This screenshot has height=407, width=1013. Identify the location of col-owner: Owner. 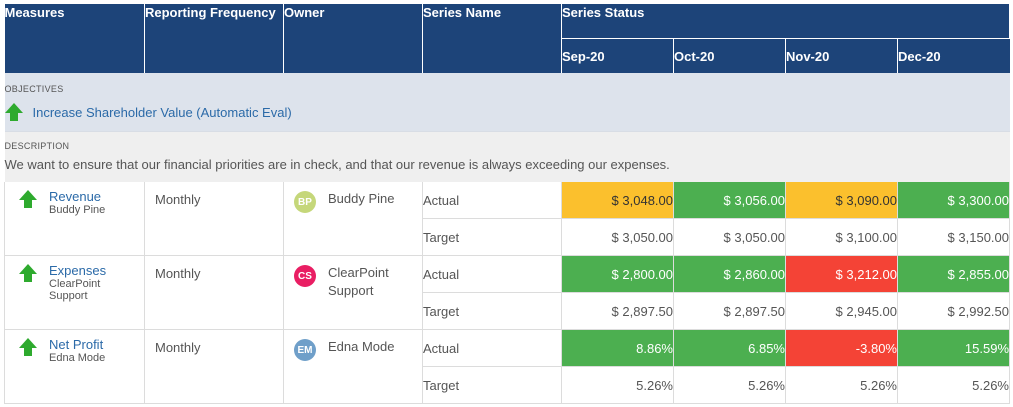
(353, 38).